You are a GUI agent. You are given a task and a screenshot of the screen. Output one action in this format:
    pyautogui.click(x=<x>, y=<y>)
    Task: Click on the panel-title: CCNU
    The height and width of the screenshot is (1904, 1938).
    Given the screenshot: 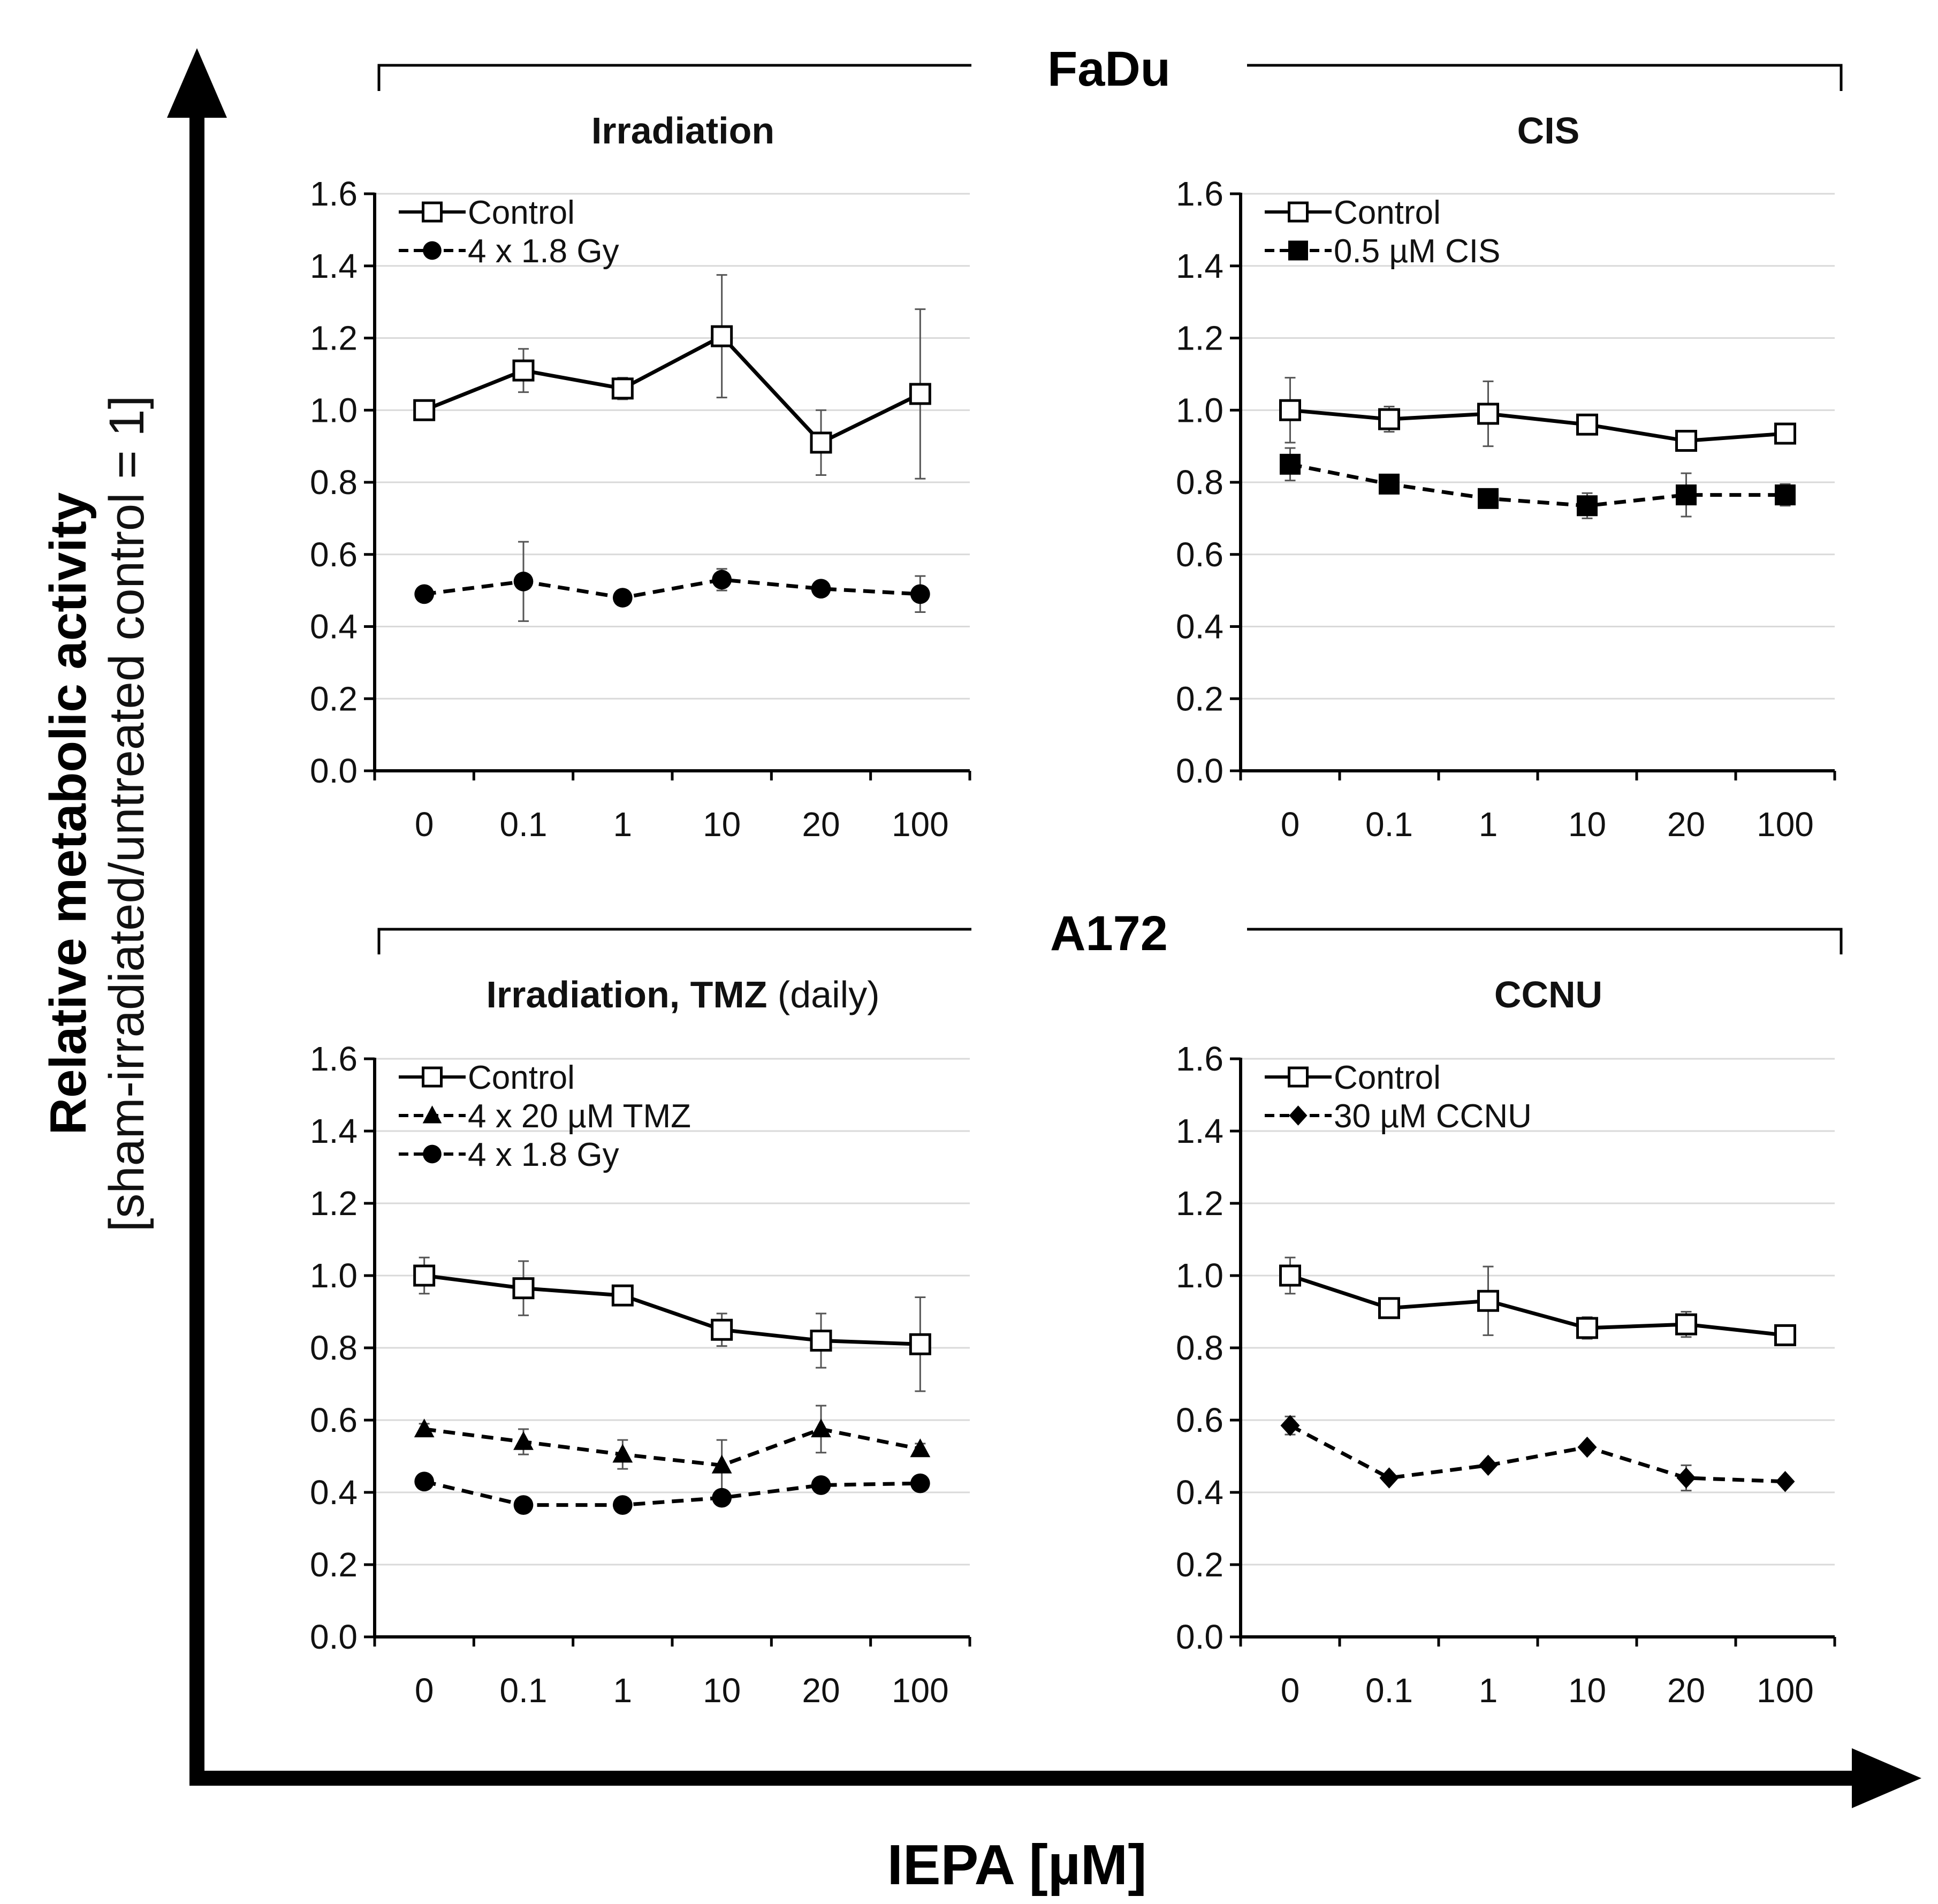 What is the action you would take?
    pyautogui.click(x=1548, y=995)
    